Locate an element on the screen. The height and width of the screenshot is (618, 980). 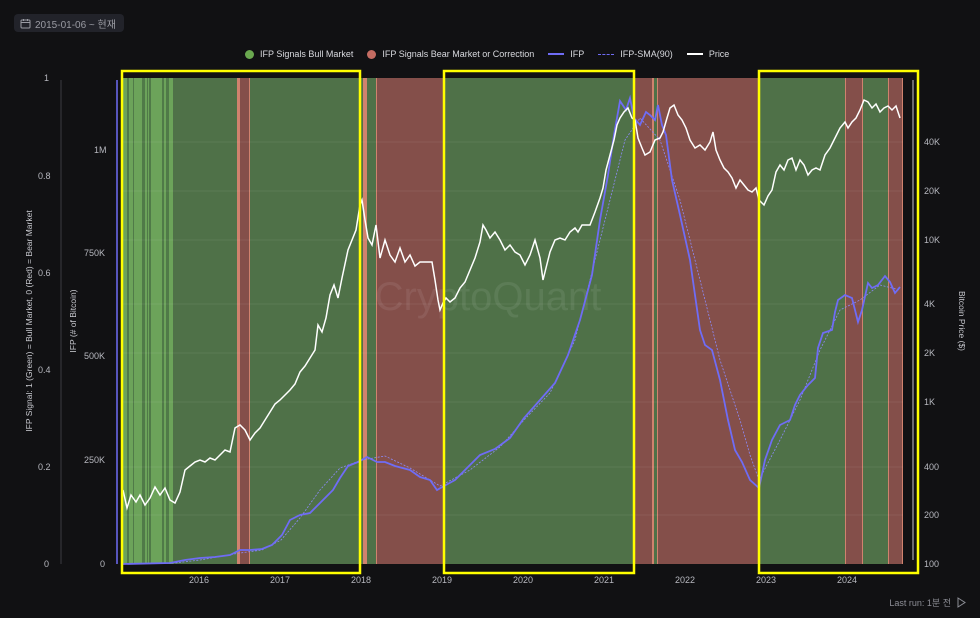
date-range-button: 2015-01-06 ~ 현재 is located at coordinates (69, 23).